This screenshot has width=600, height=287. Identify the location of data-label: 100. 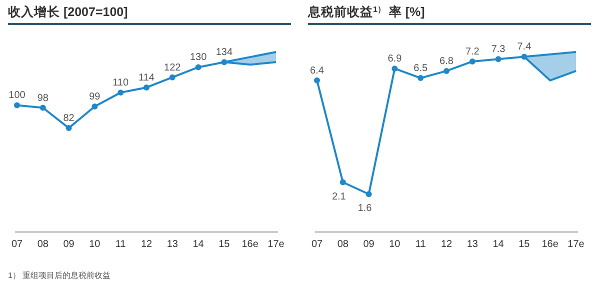
(17, 96).